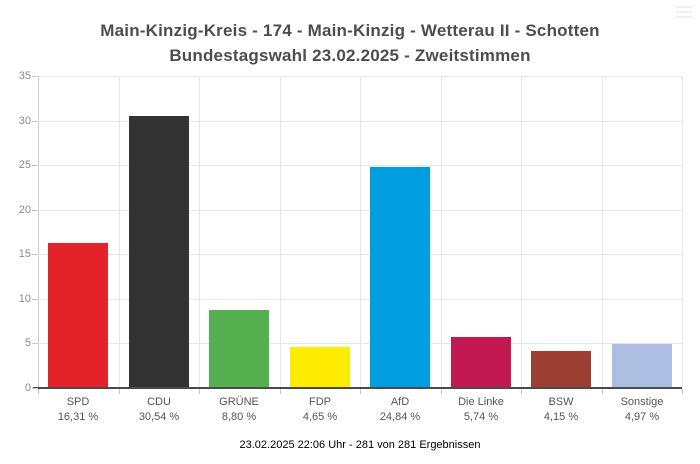  I want to click on y-axis-label: 15, so click(24, 254).